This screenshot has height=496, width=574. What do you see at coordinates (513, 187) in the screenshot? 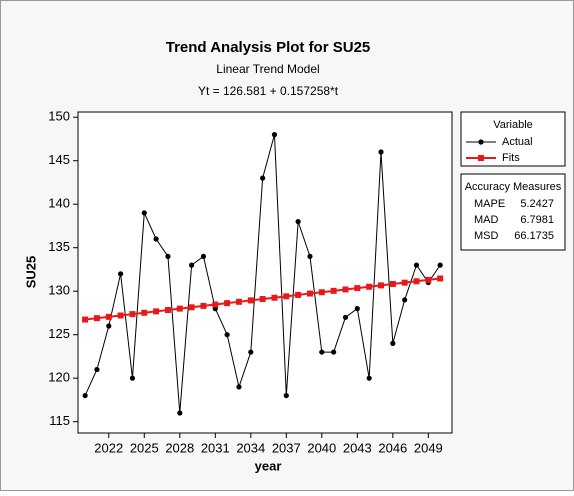
I see `accuracy-title: Accuracy Measures` at bounding box center [513, 187].